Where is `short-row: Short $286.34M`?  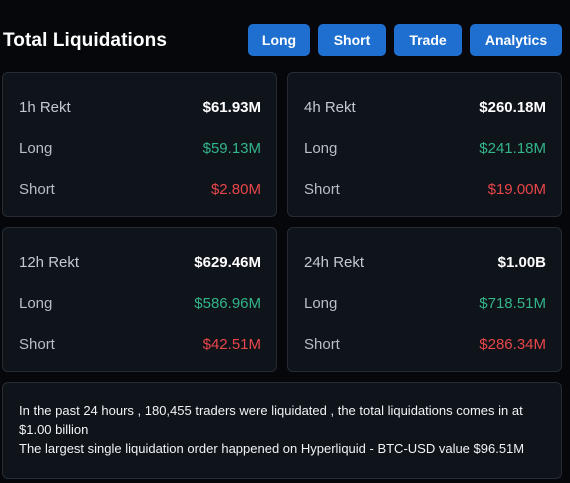
short-row: Short $286.34M is located at coordinates (425, 344).